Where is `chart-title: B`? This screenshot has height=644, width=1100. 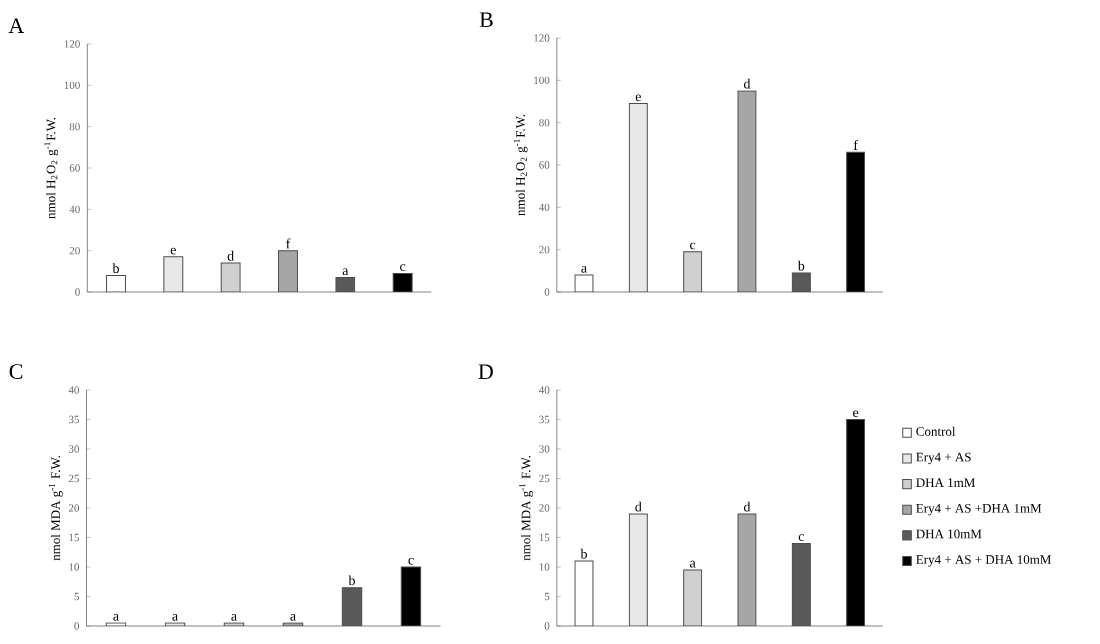
chart-title: B is located at coordinates (486, 19).